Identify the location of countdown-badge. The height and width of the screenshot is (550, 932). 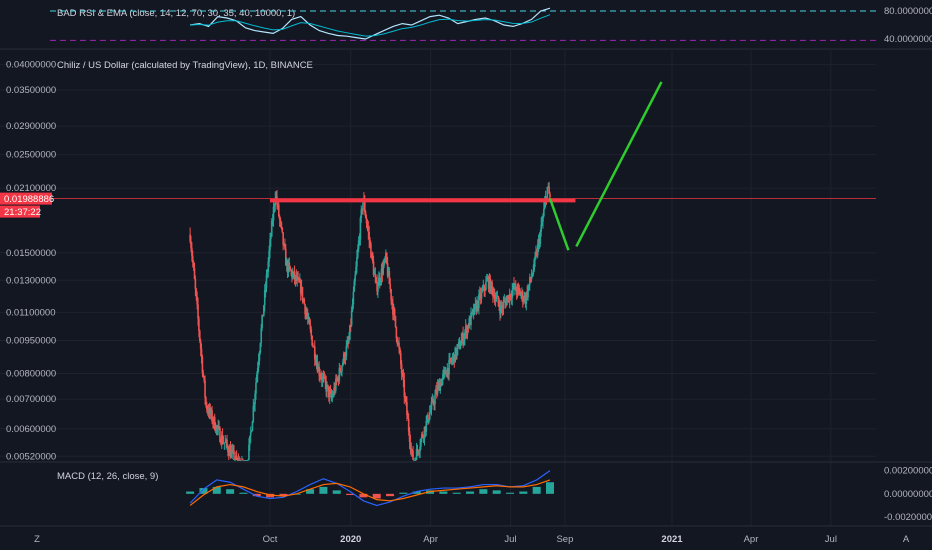
(20, 211).